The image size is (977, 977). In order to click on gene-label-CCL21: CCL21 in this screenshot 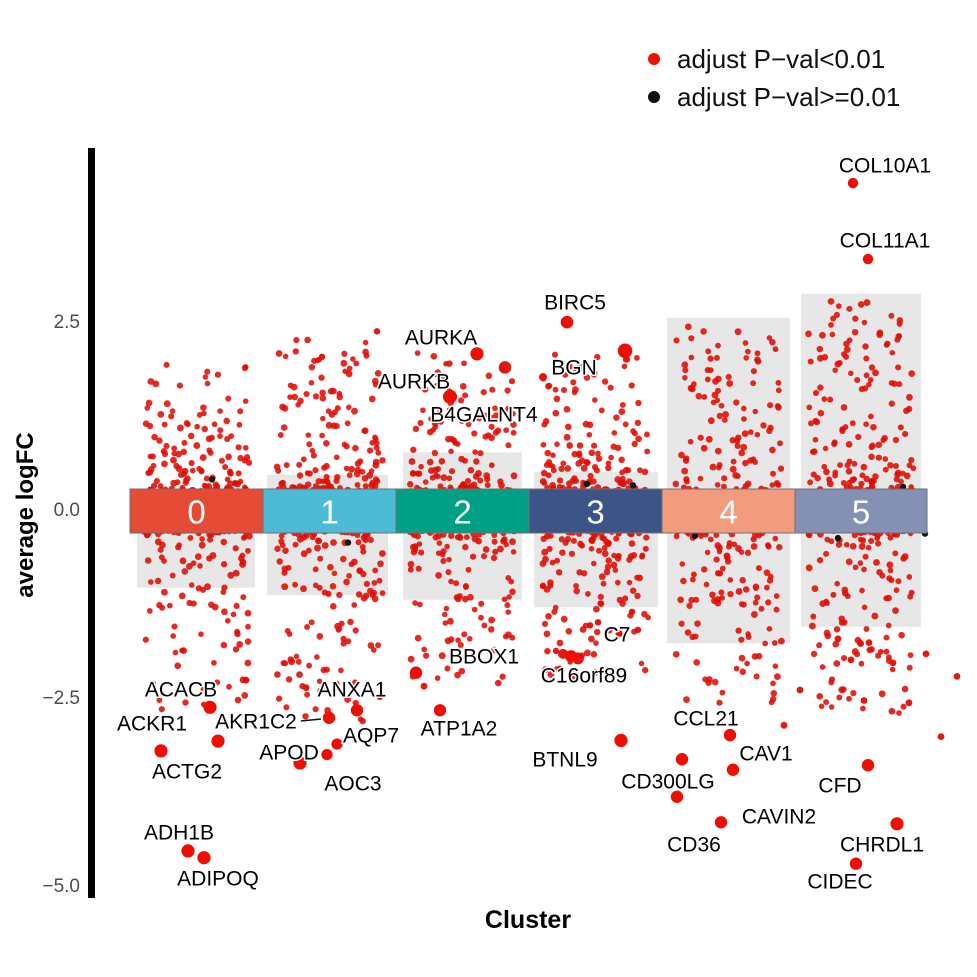, I will do `click(705, 719)`.